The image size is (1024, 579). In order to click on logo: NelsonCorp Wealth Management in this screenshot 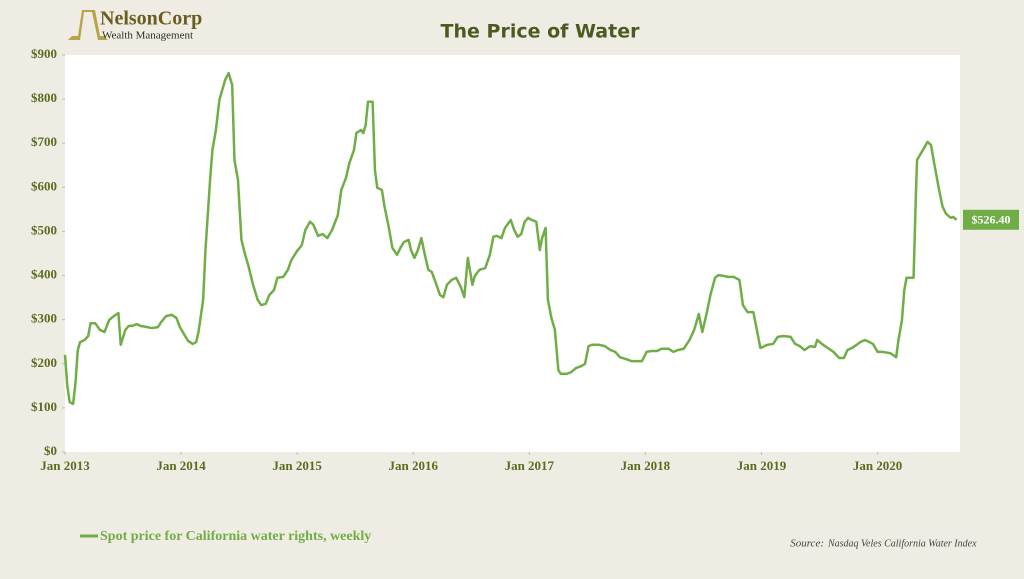, I will do `click(135, 25)`.